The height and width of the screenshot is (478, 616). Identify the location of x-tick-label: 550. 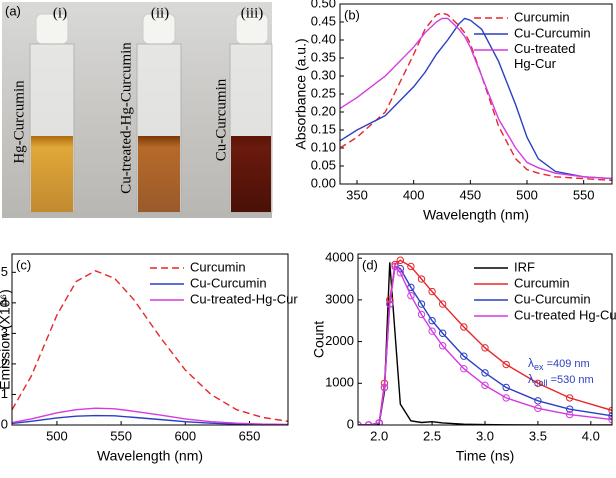
(121, 435).